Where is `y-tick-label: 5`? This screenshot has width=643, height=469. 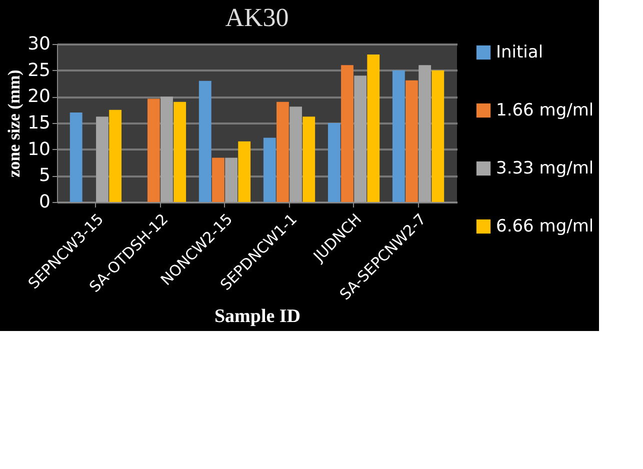 y-tick-label: 5 is located at coordinates (44, 175).